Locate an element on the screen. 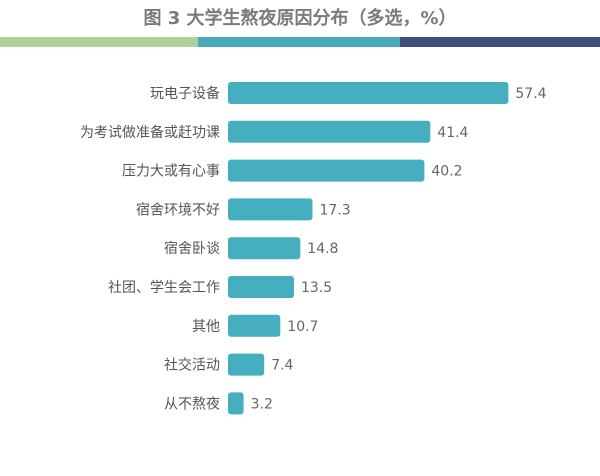 The image size is (600, 476). category-label-6: 其他 is located at coordinates (206, 327).